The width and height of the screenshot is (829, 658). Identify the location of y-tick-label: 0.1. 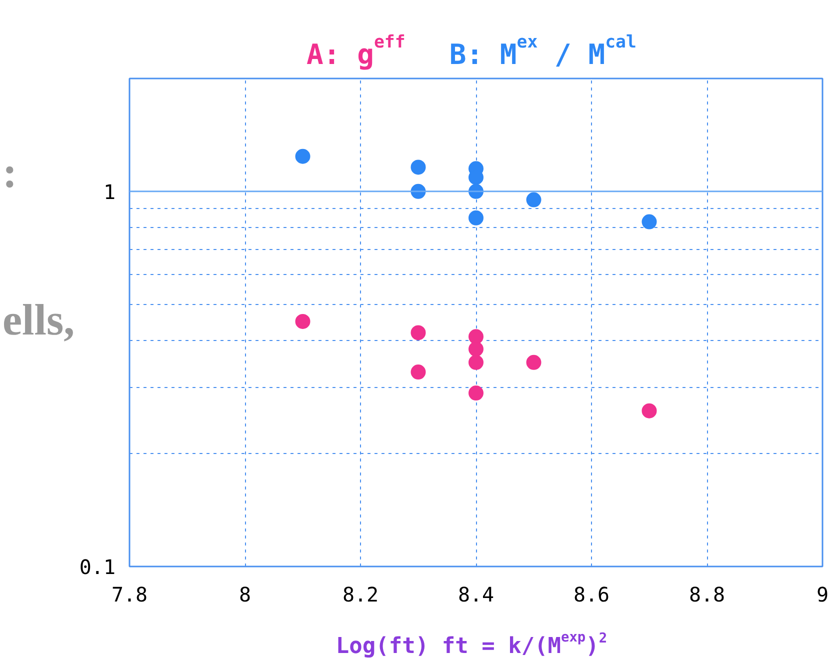
(97, 567).